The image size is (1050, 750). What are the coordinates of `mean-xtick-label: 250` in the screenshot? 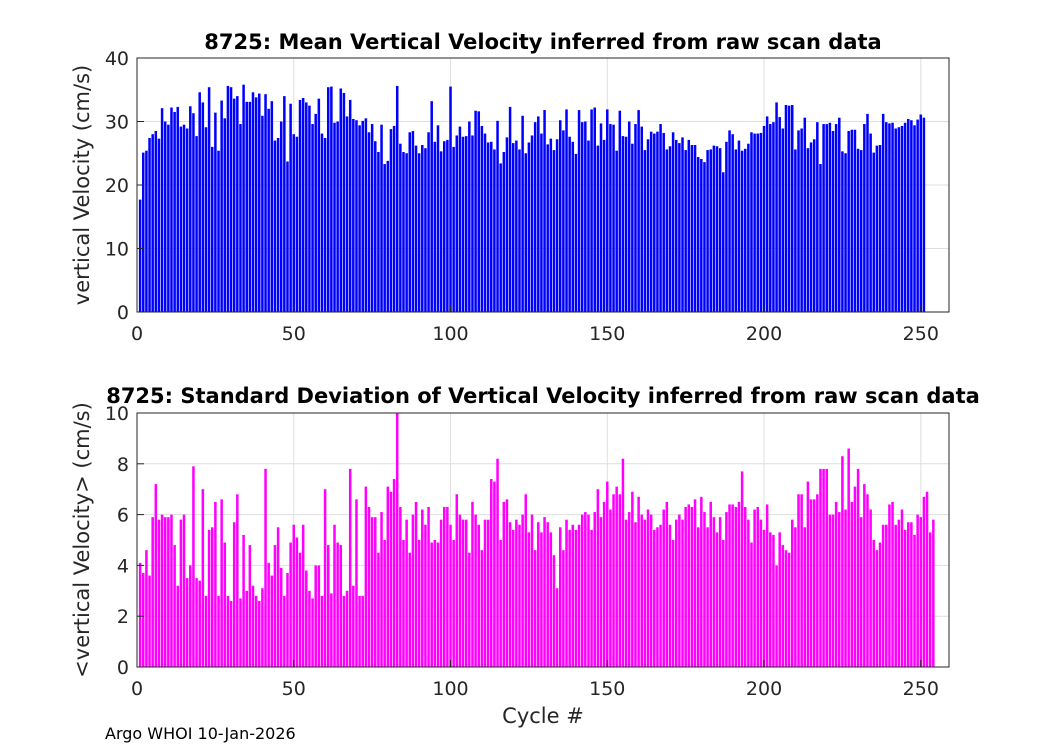 It's located at (921, 334).